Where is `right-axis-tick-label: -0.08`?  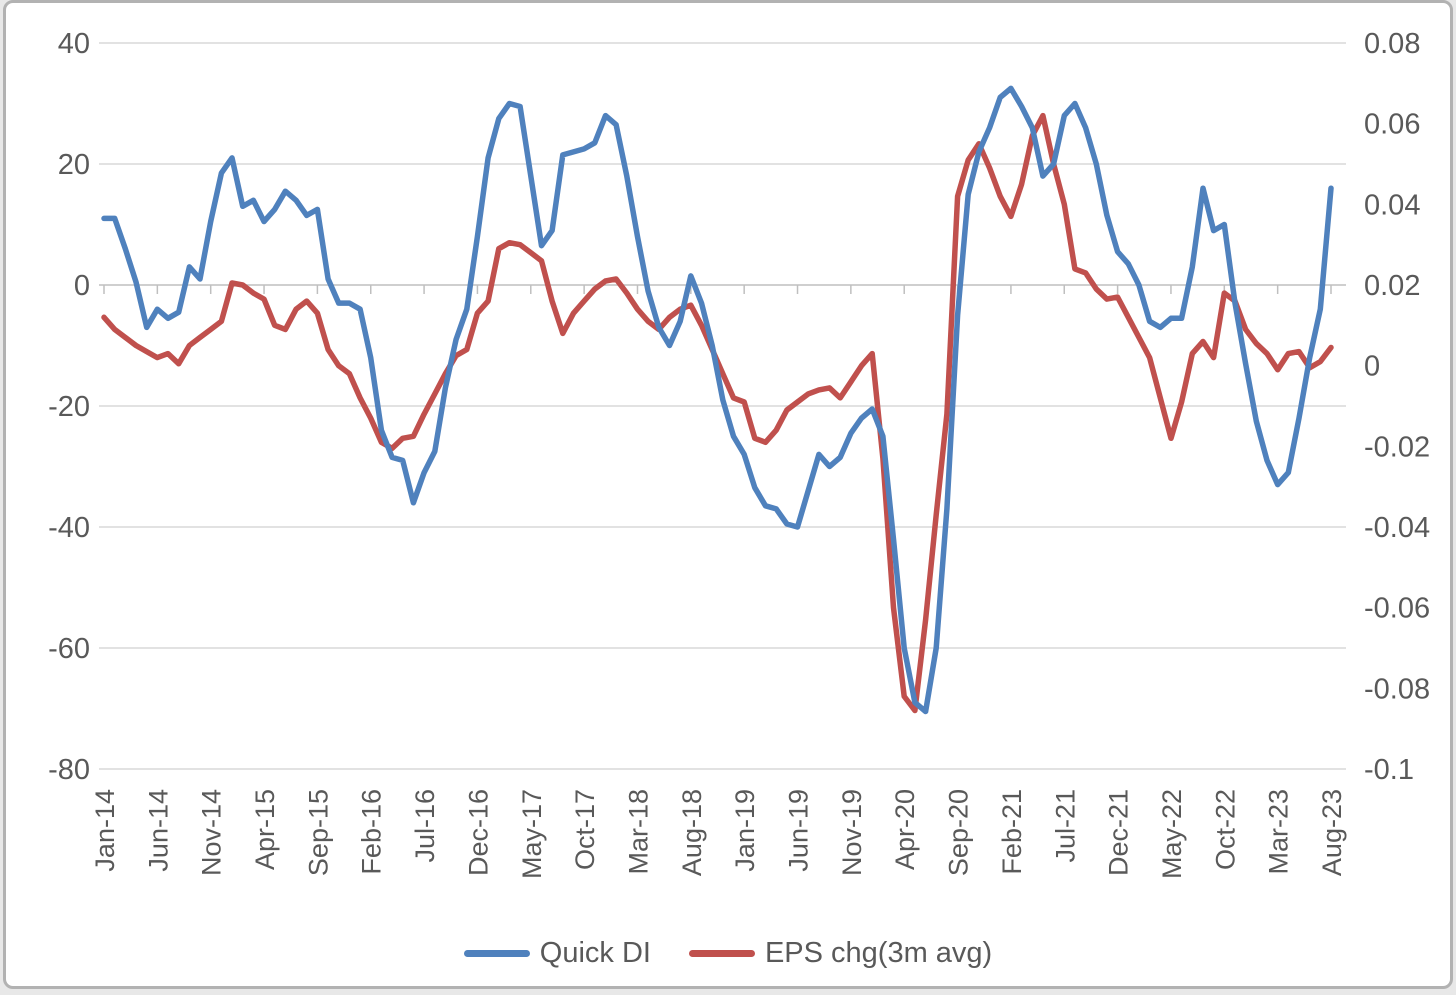 right-axis-tick-label: -0.08 is located at coordinates (1397, 689).